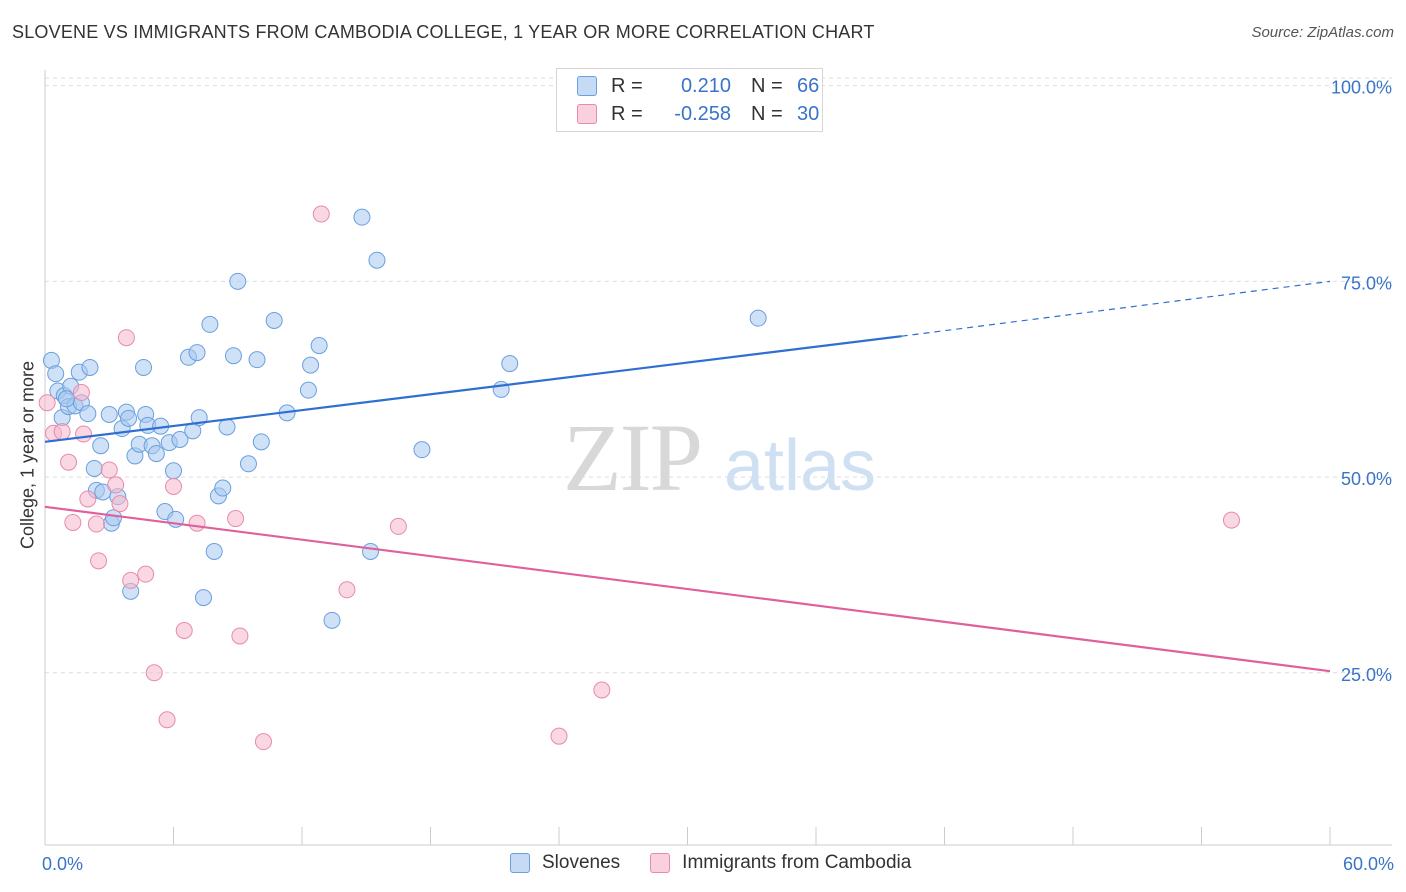  Describe the element at coordinates (1322, 32) in the screenshot. I see `chart-source: Source: ZipAtlas.com` at that location.